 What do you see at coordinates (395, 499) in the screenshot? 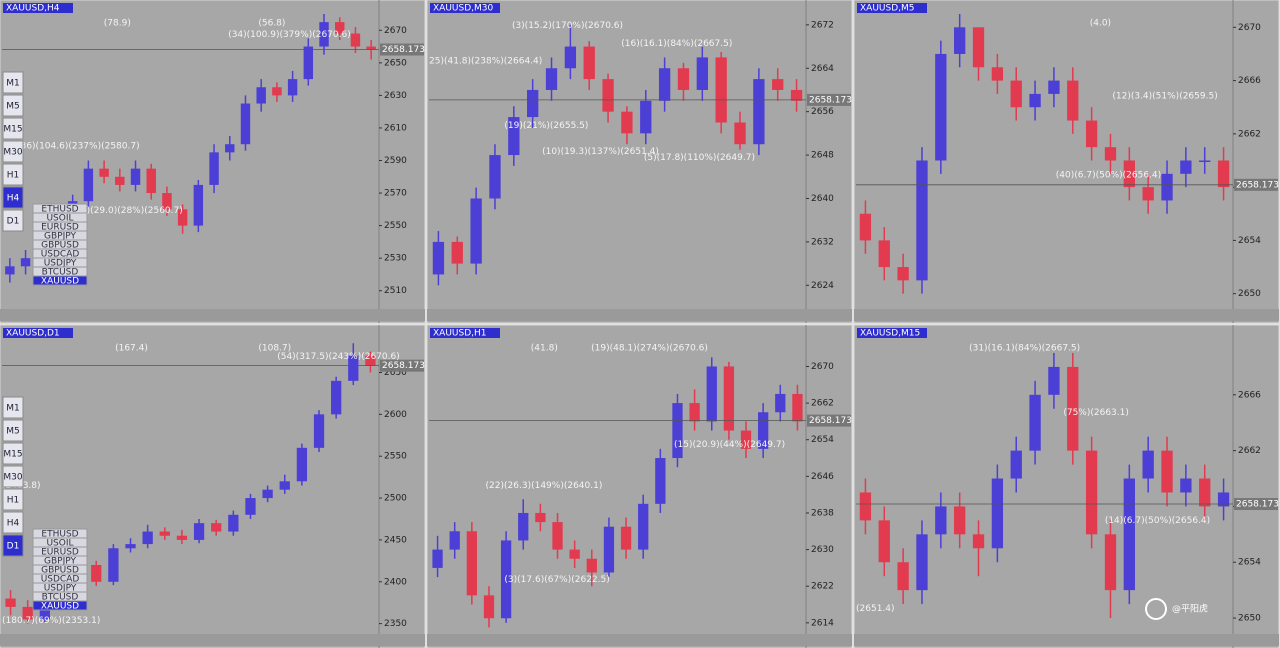
I see `y-tick-label: 2500` at bounding box center [395, 499].